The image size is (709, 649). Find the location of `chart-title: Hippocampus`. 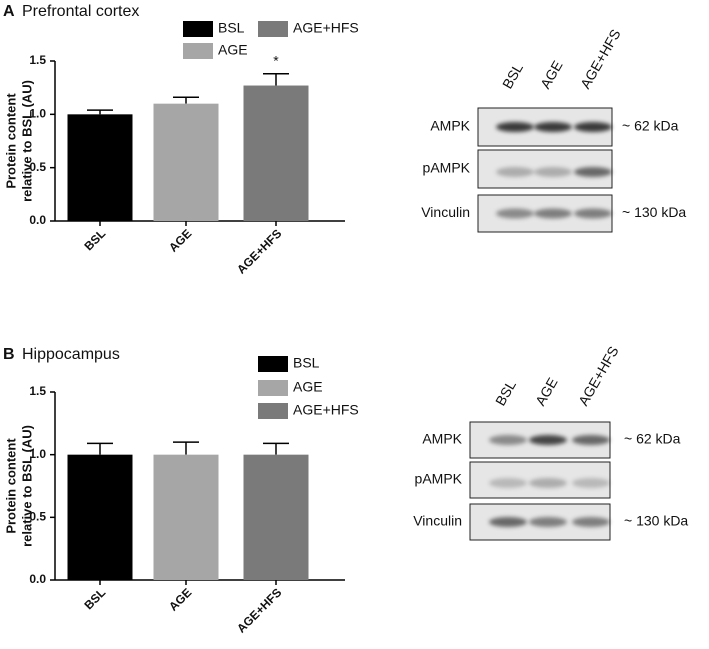

chart-title: Hippocampus is located at coordinates (71, 354).